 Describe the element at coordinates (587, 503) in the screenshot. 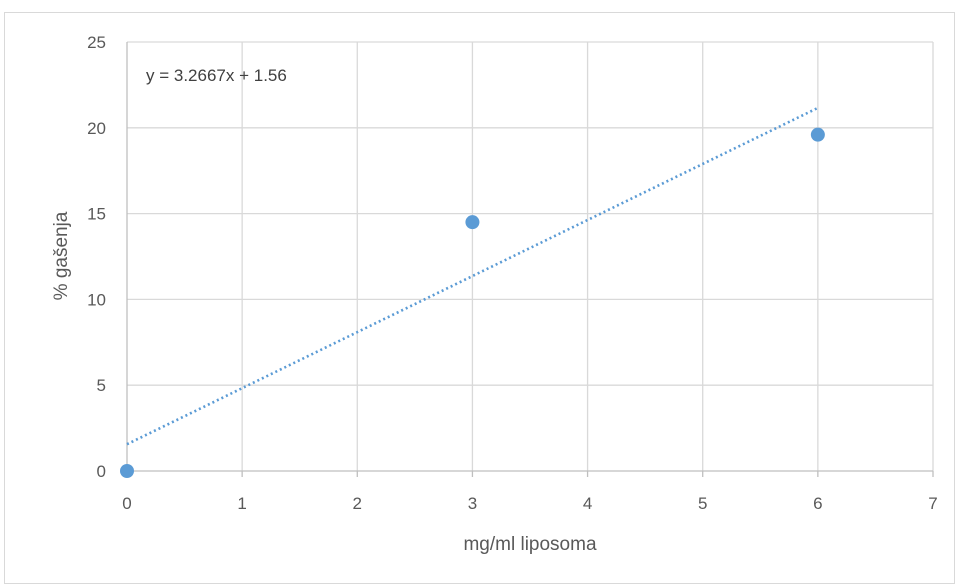

I see `x-tick-label: 4` at that location.